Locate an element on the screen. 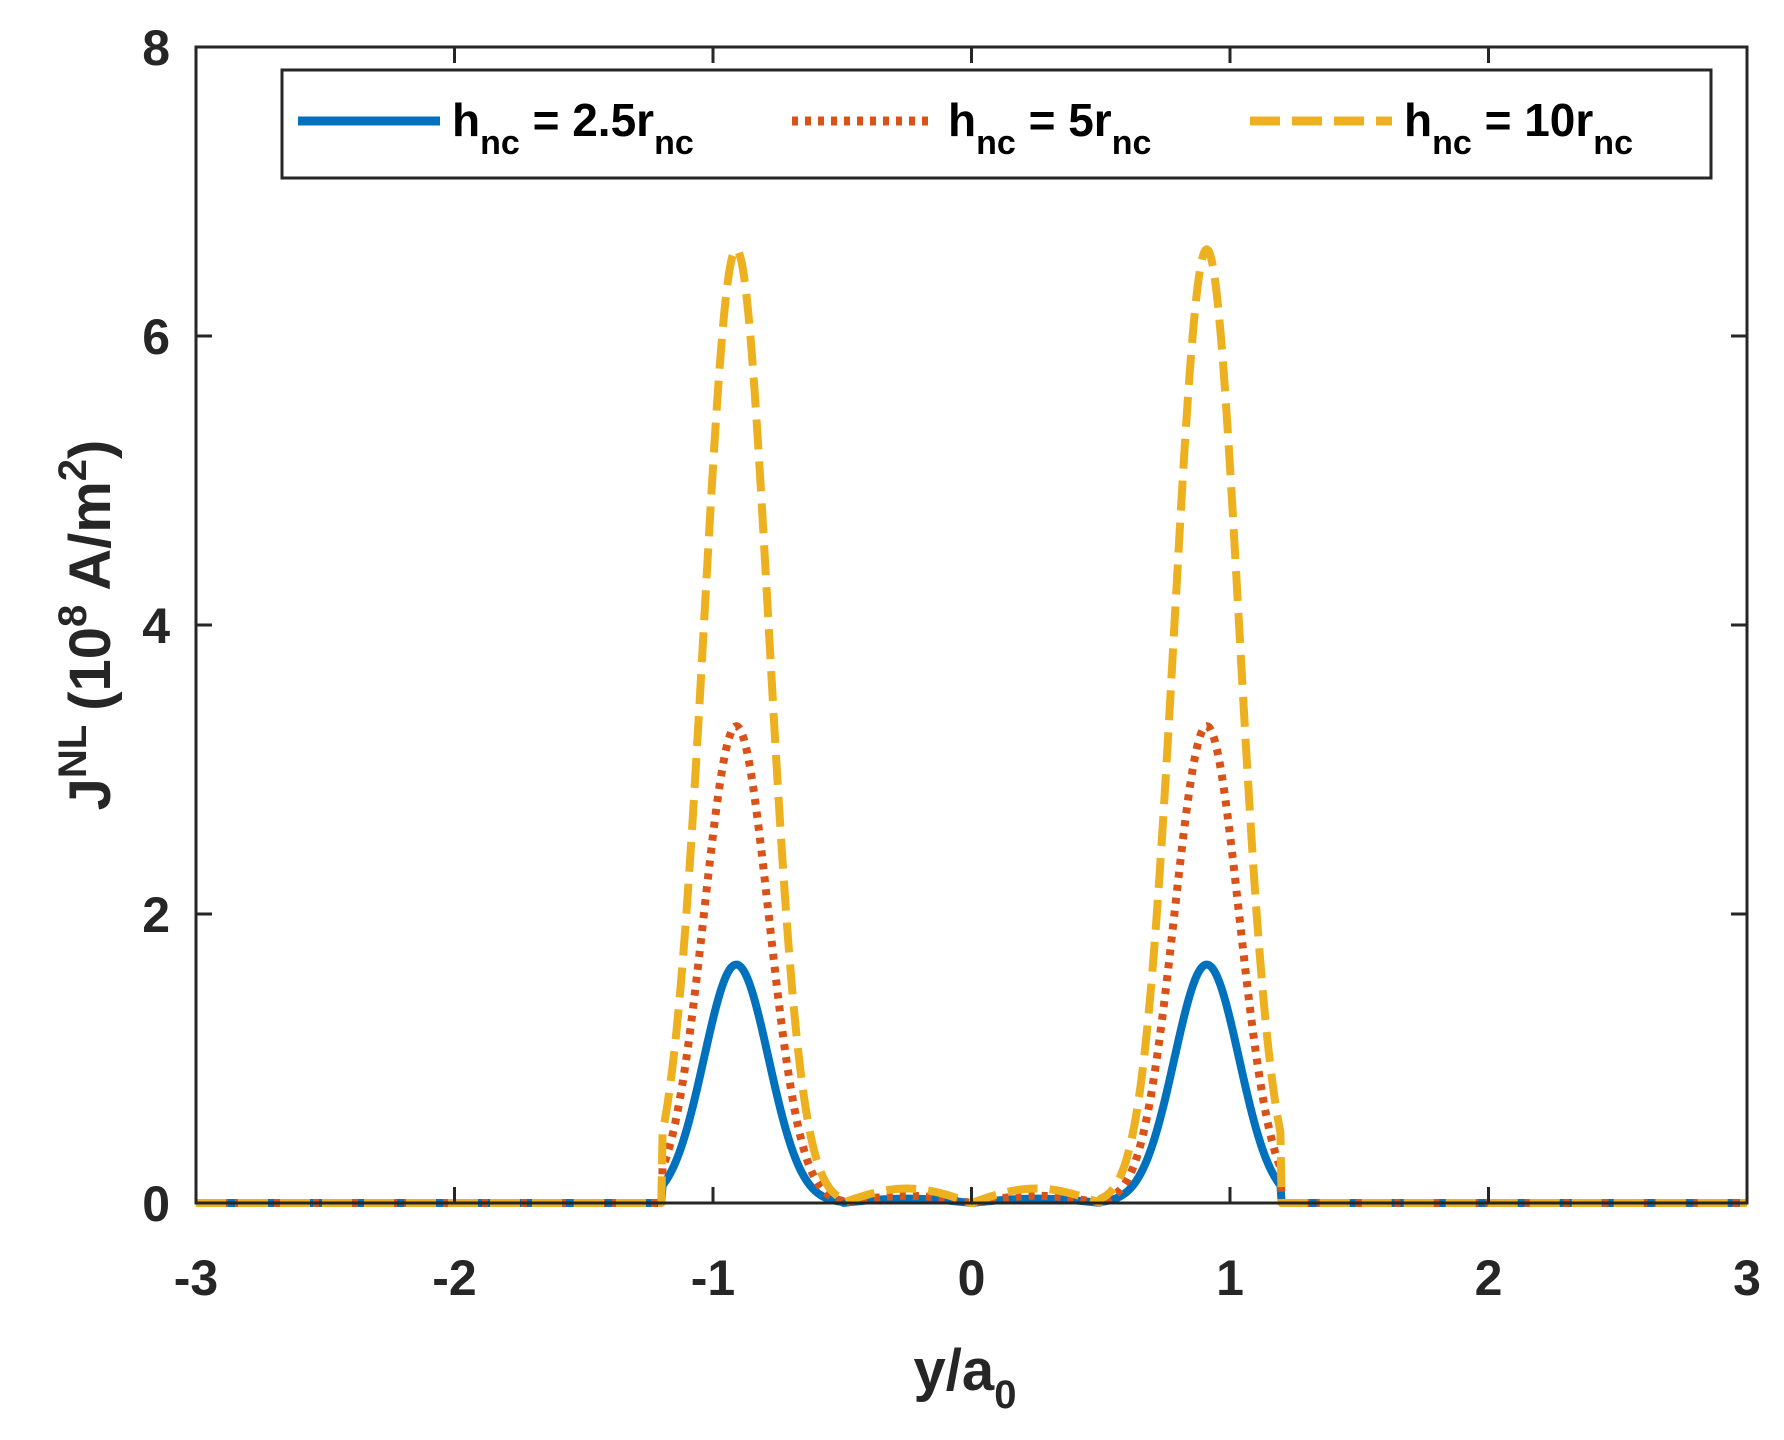 This screenshot has height=1440, width=1784. x-tick-label: 0 is located at coordinates (972, 1278).